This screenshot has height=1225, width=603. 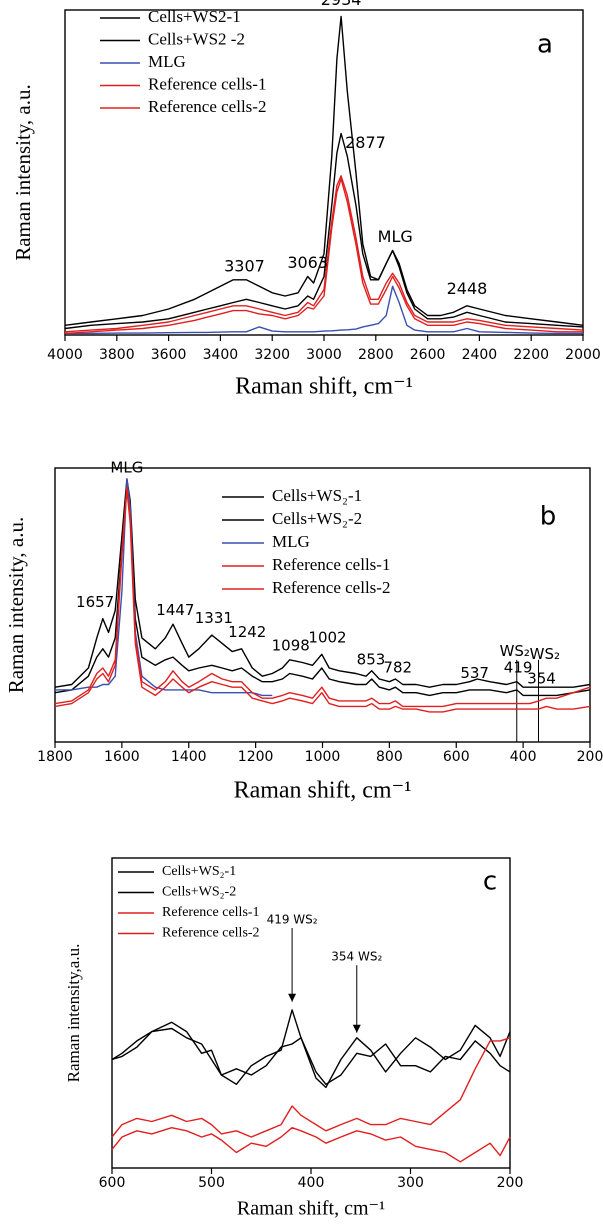 I want to click on peak-label: 1447, so click(x=175, y=610).